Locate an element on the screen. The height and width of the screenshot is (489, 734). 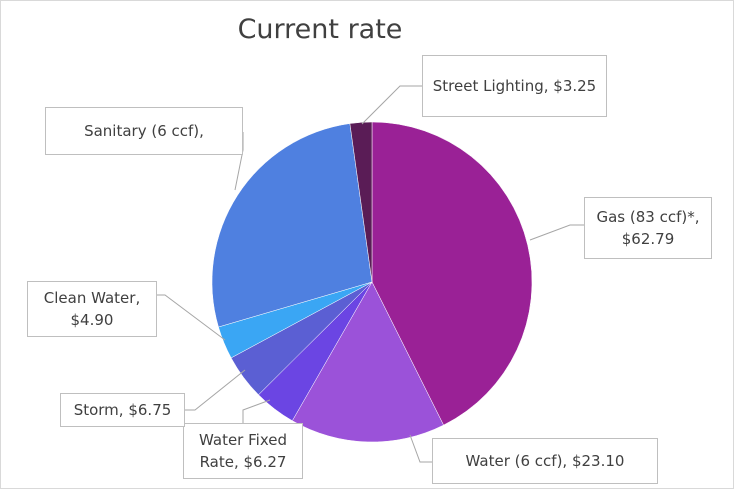
data-label: Sanitary (6 ccf), is located at coordinates (144, 131).